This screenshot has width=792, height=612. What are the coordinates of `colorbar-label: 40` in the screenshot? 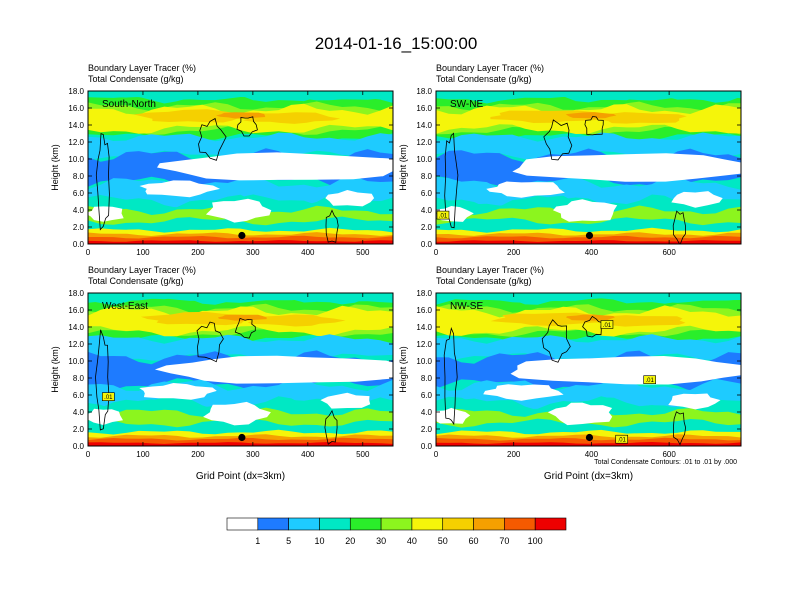 It's located at (412, 541).